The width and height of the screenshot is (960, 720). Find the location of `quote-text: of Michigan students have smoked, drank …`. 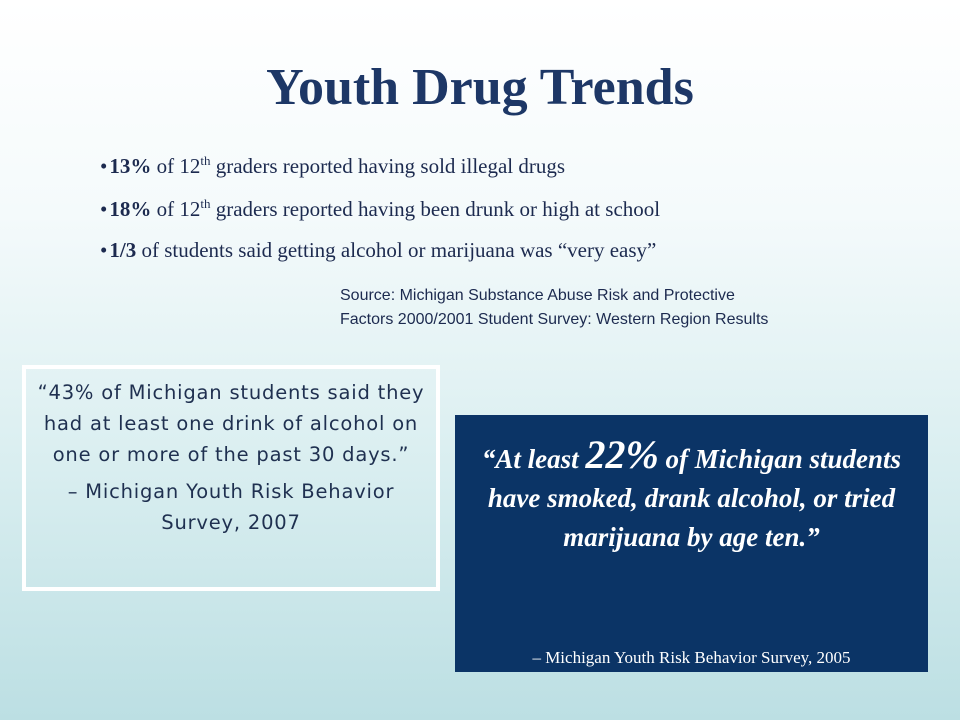

quote-text: of Michigan students have smoked, drank … is located at coordinates (694, 498).